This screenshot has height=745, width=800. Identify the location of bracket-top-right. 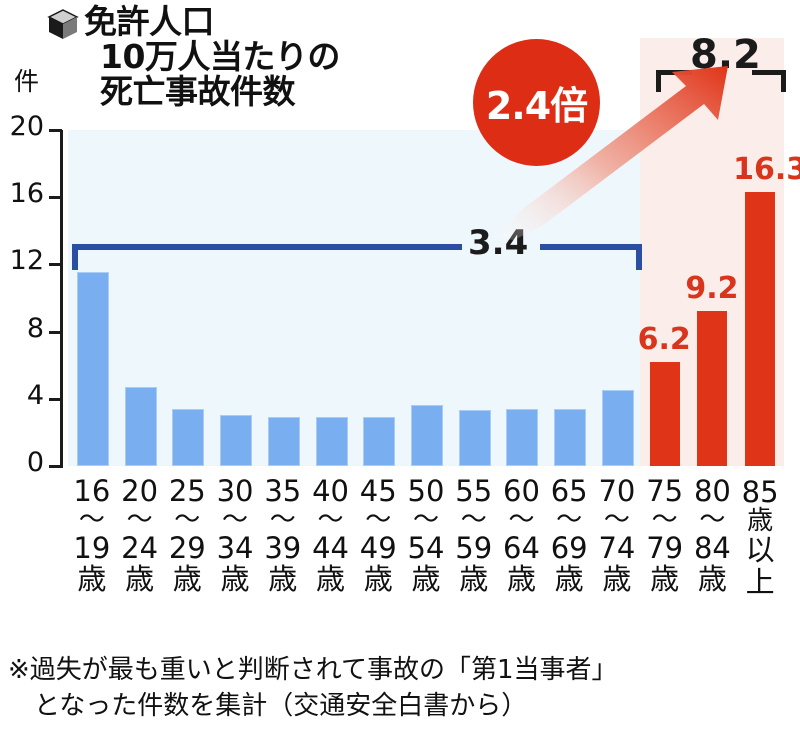
(591, 247).